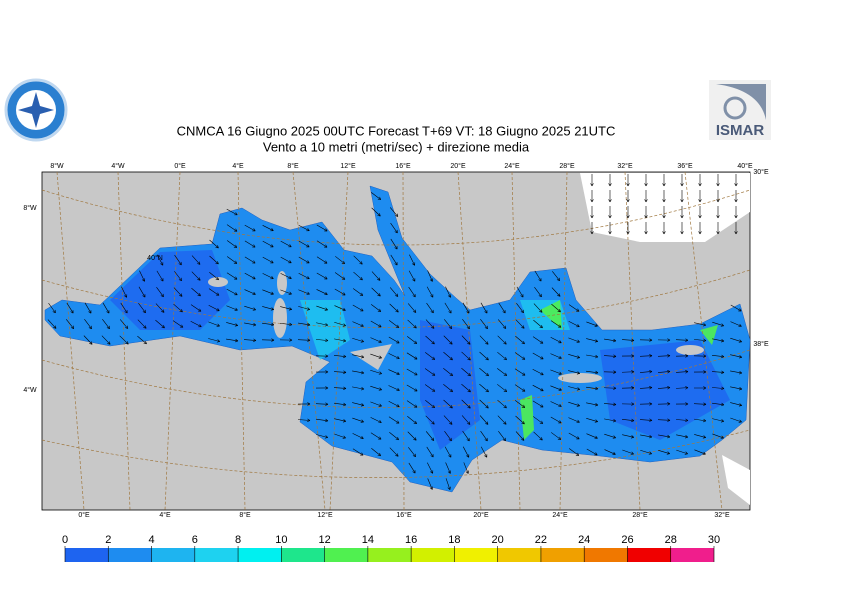 This screenshot has width=842, height=596. What do you see at coordinates (238, 166) in the screenshot?
I see `lon-label: 4°E` at bounding box center [238, 166].